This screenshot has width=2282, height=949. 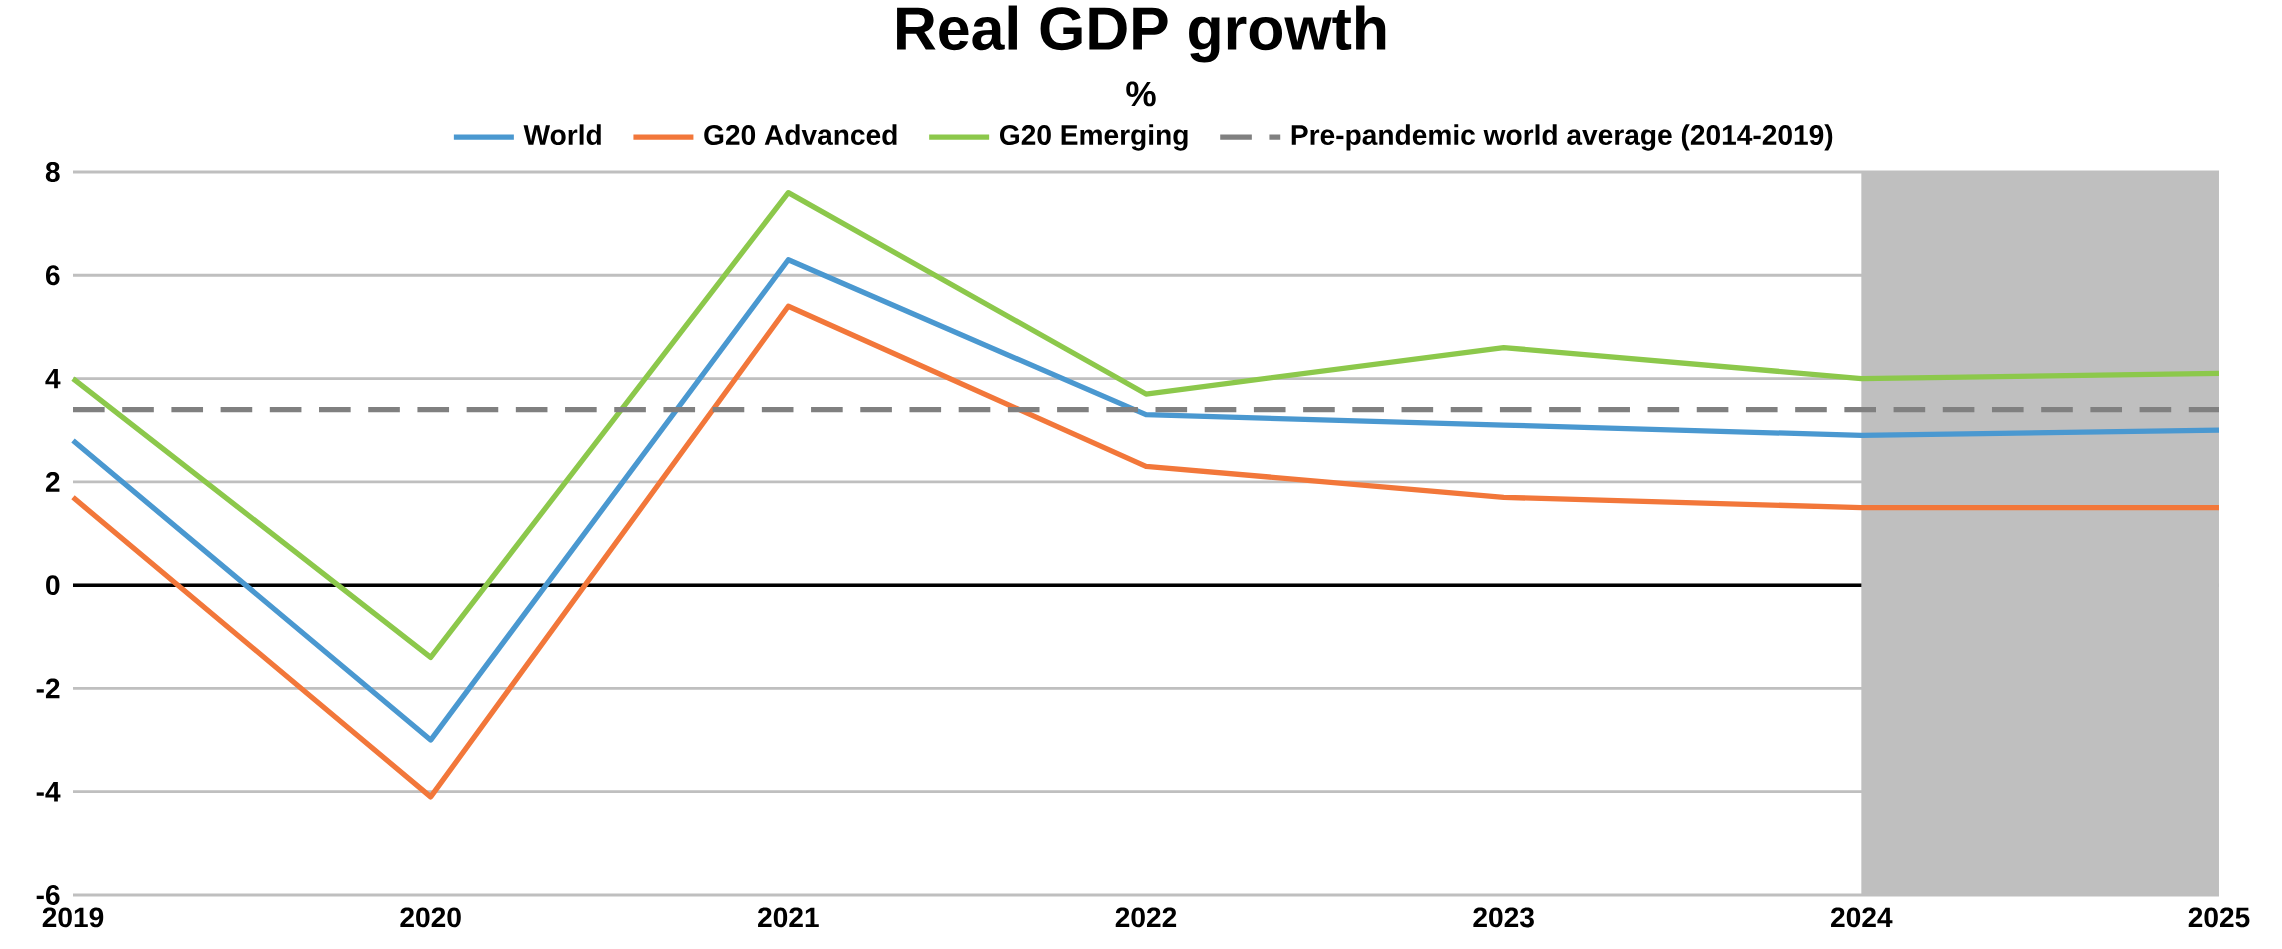 I want to click on x-tick-label: 2023, so click(x=1503, y=917).